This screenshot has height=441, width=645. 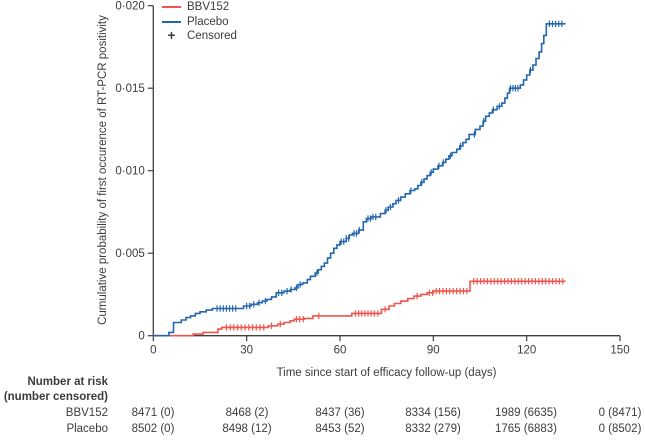 What do you see at coordinates (171, 36) in the screenshot?
I see `censored-plus-icon: +` at bounding box center [171, 36].